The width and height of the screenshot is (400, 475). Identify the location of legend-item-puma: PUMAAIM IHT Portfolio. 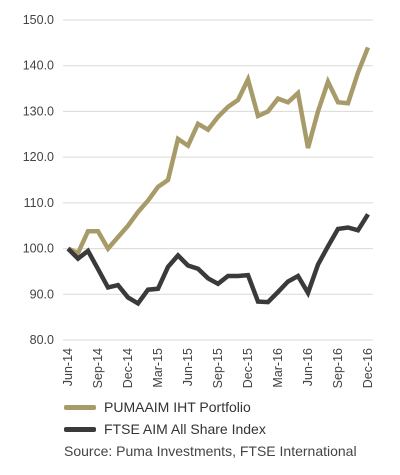
(157, 407).